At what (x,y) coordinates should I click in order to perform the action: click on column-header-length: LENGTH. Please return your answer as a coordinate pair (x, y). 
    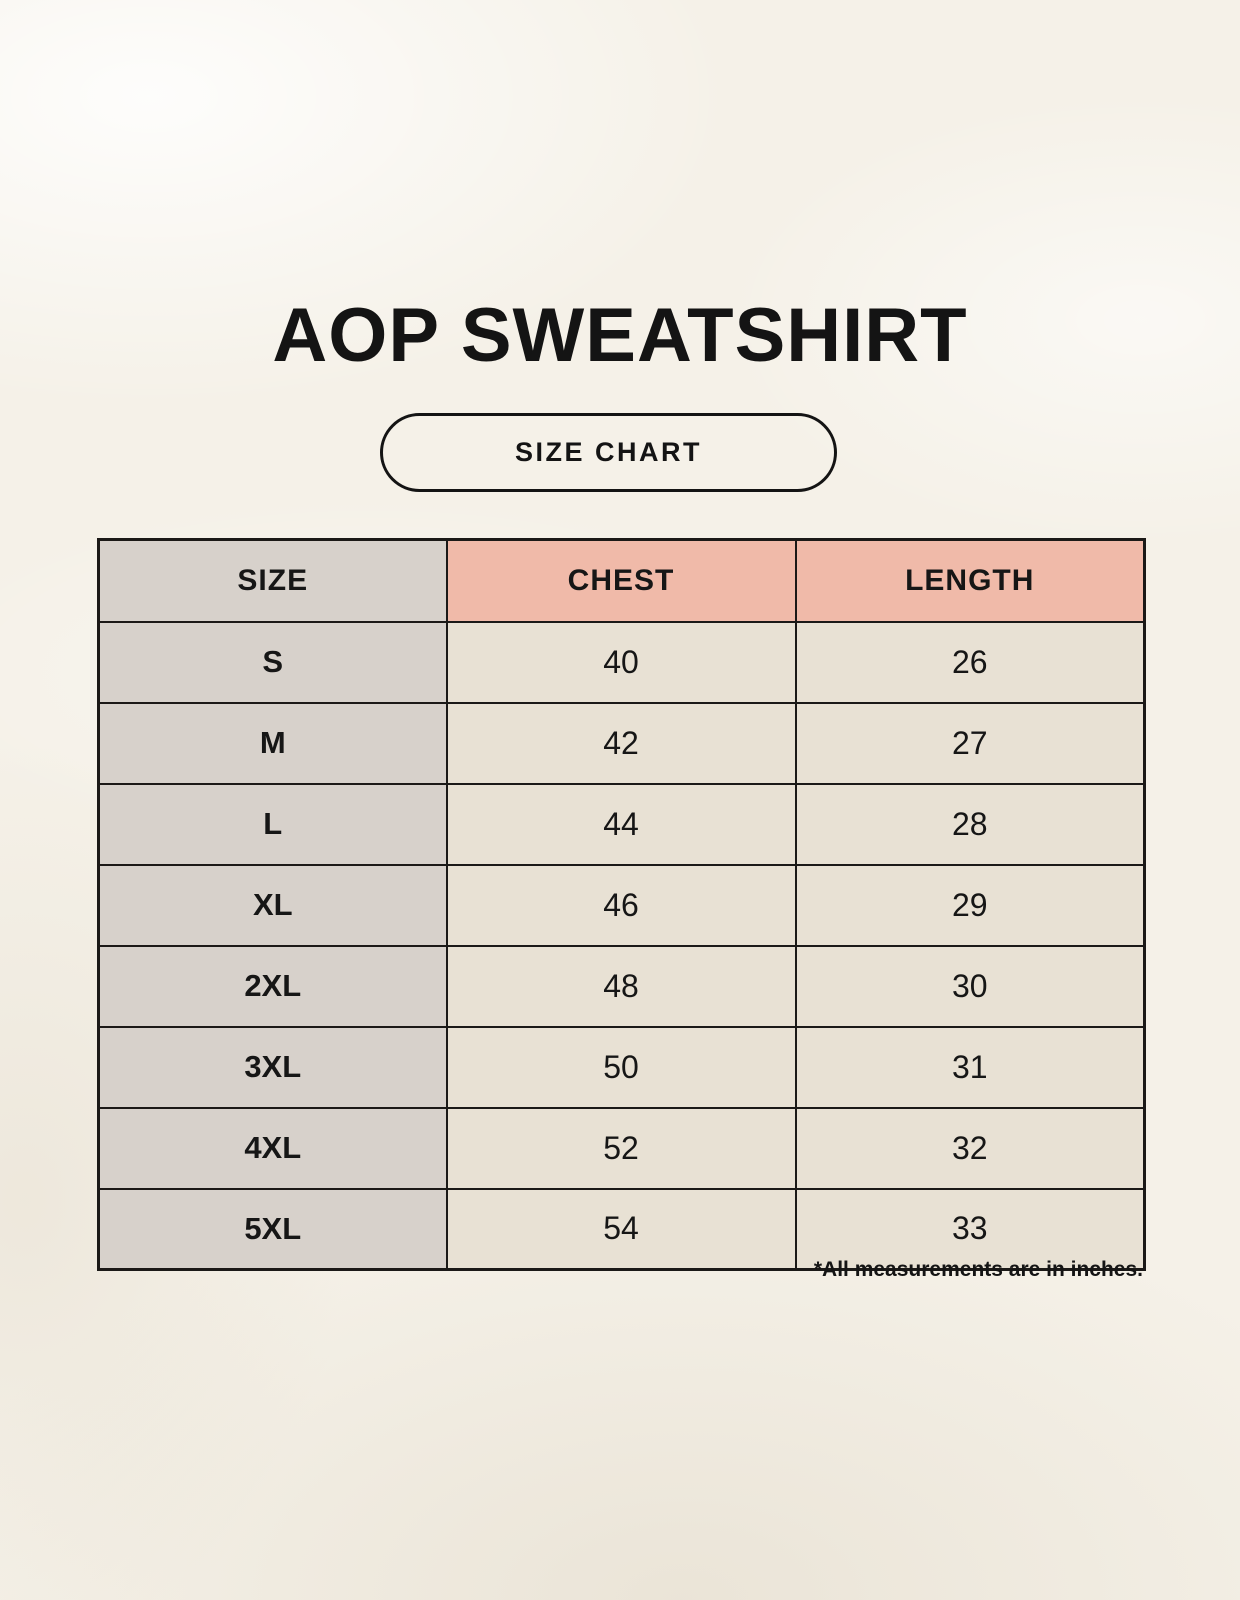
    Looking at the image, I should click on (970, 580).